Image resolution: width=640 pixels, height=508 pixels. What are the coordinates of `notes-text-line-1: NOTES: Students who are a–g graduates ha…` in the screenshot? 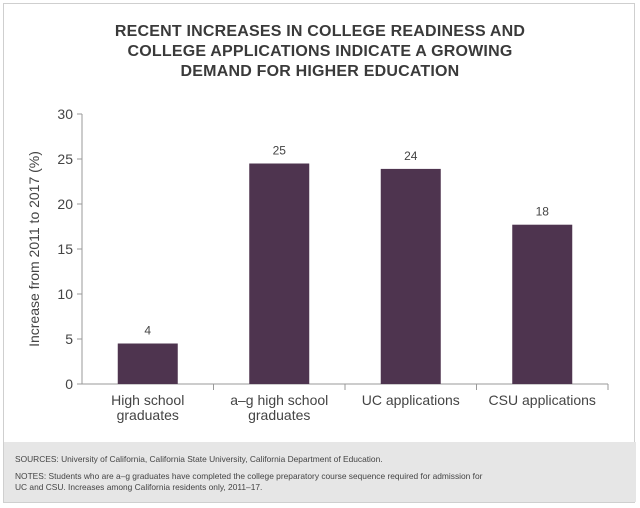 It's located at (249, 476).